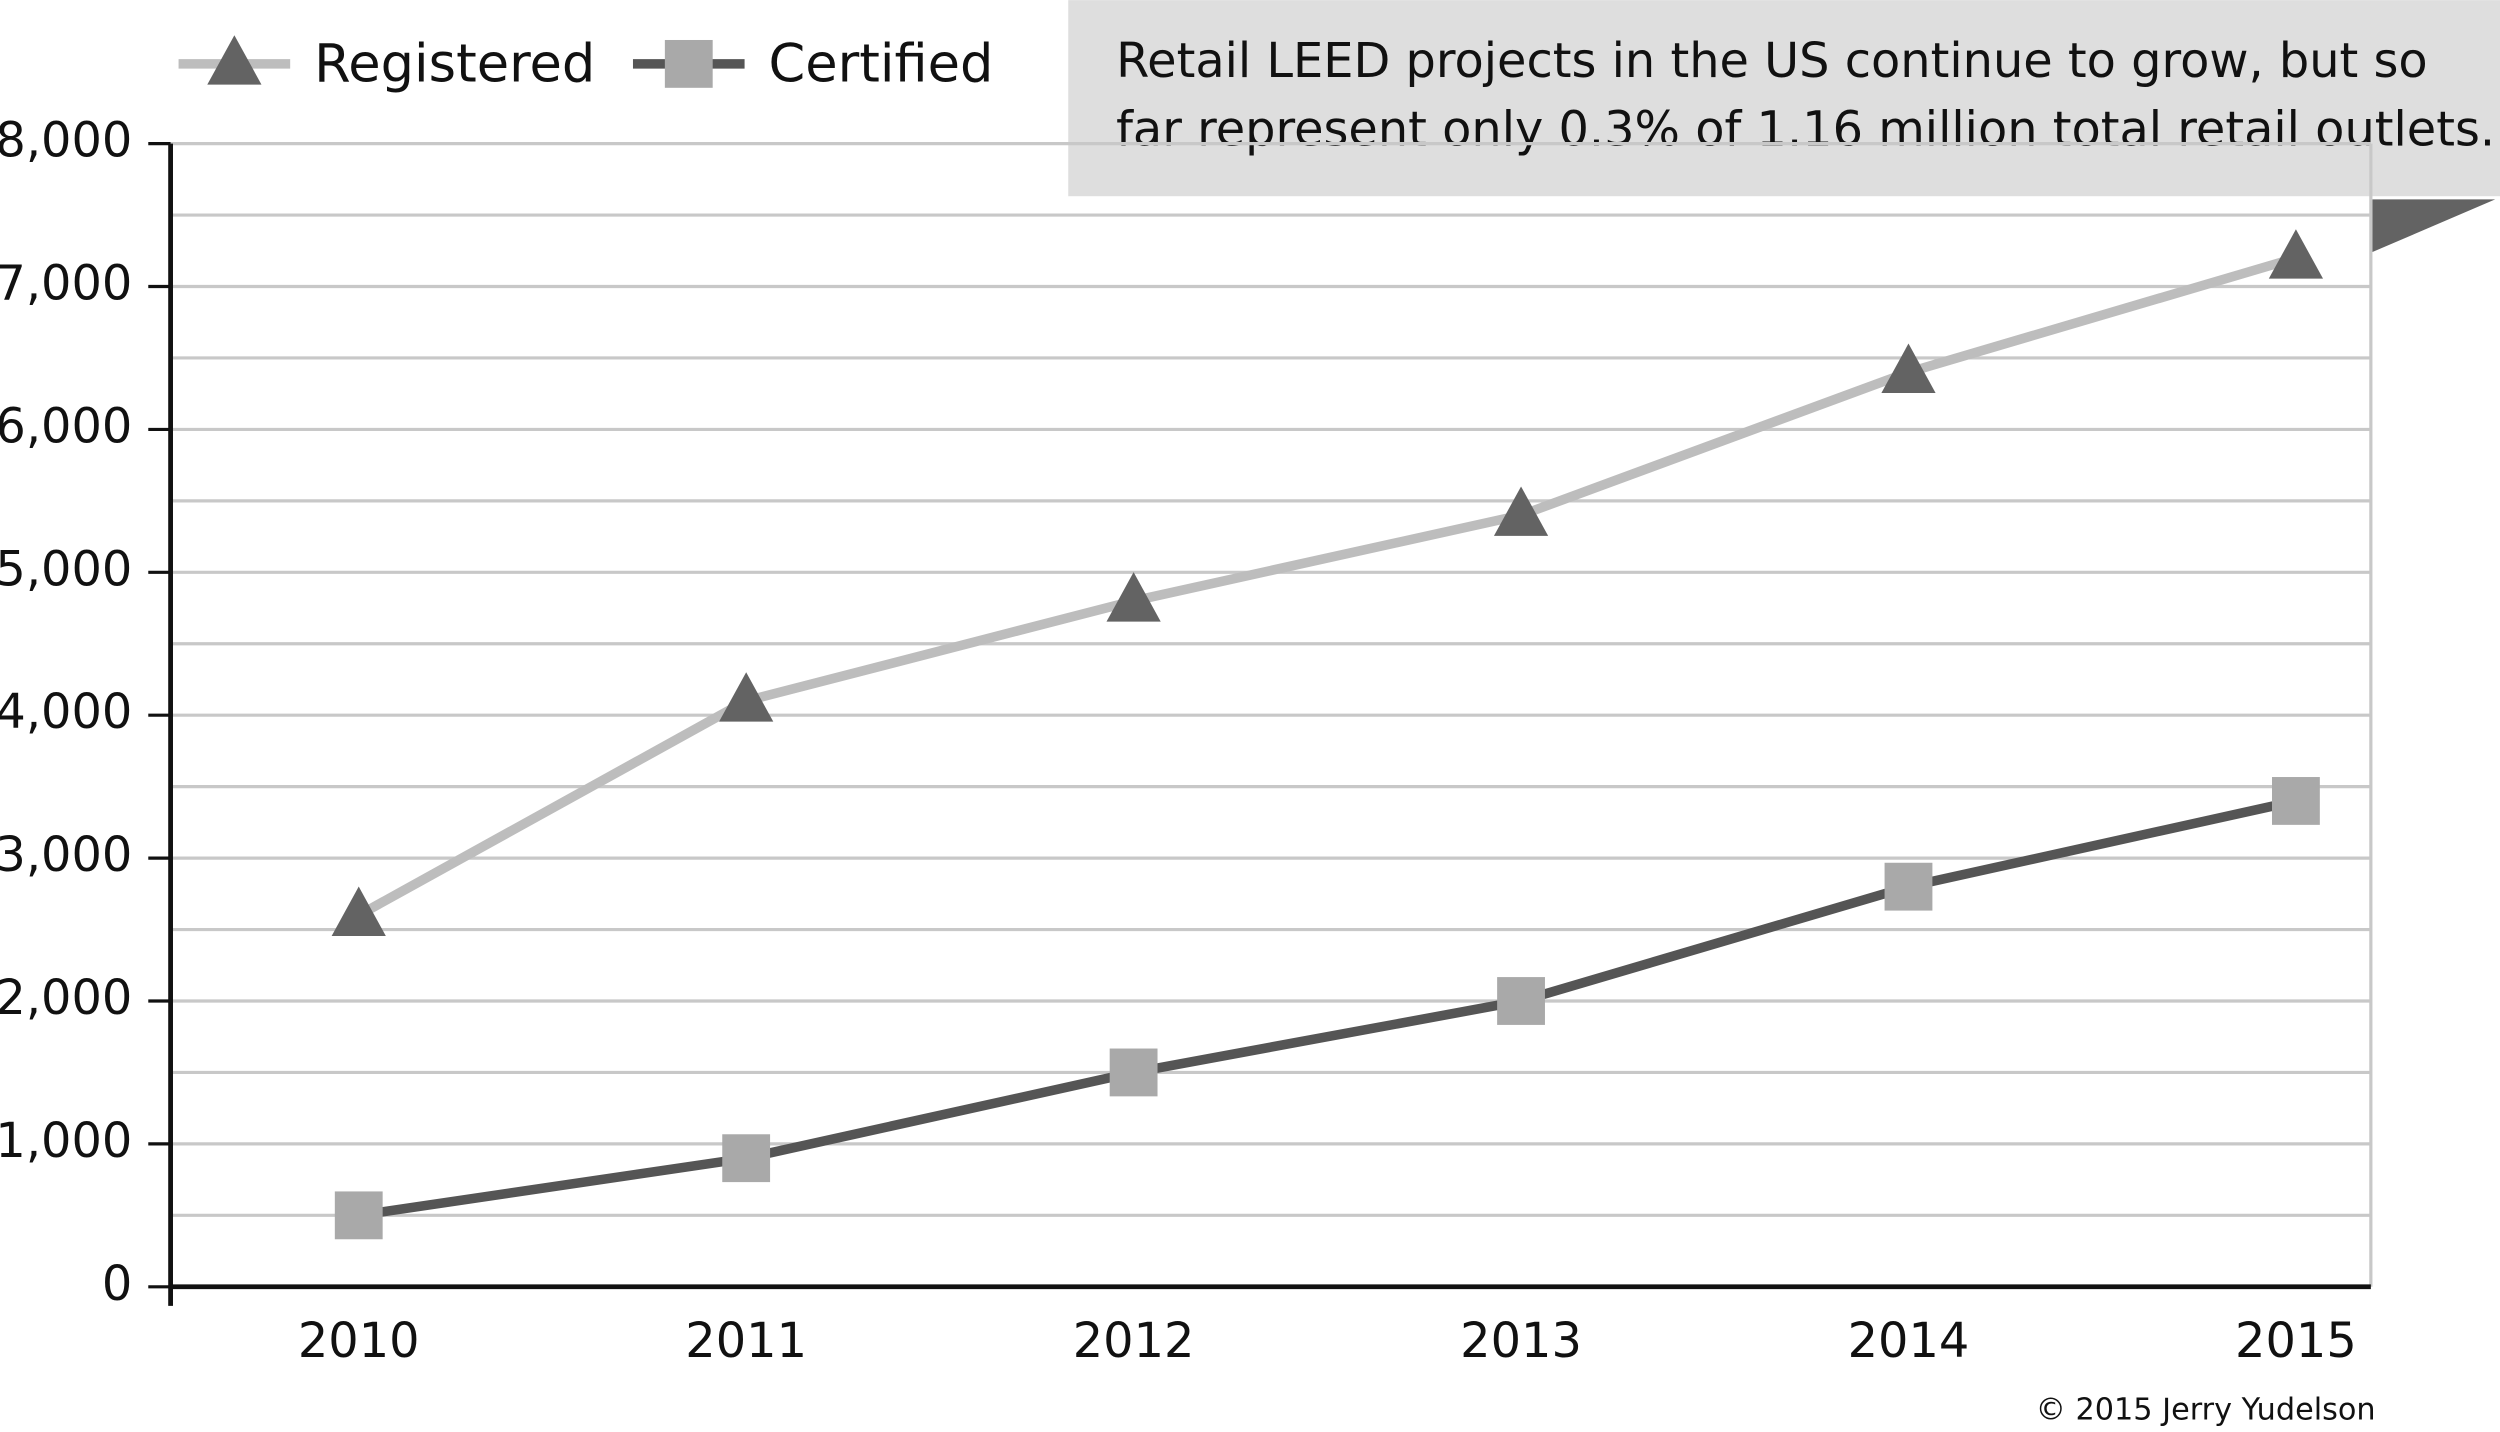  I want to click on y-tick-label: 2,000, so click(66, 998).